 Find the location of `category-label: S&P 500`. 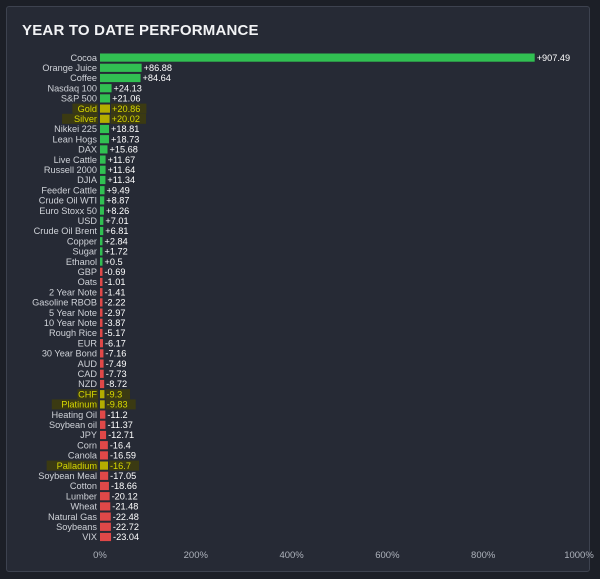

category-label: S&P 500 is located at coordinates (79, 99).